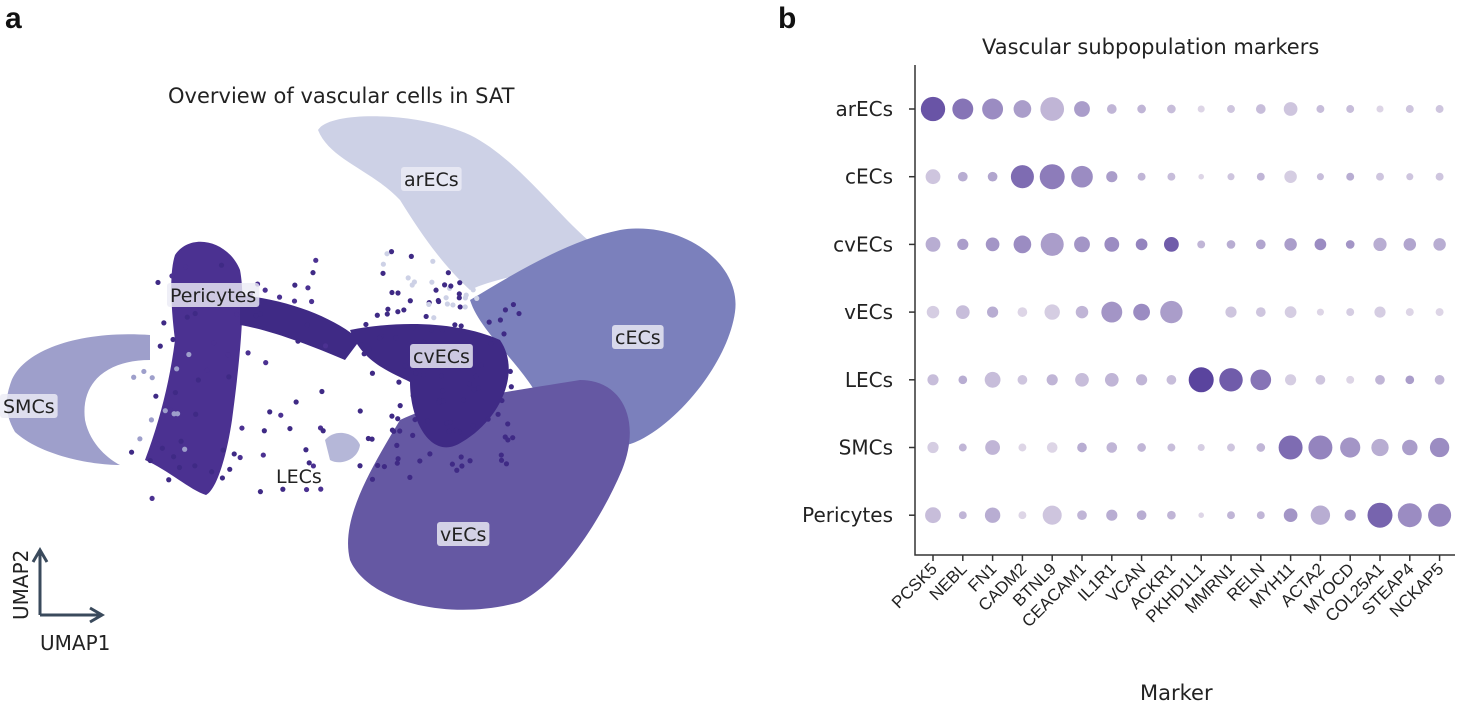 The image size is (1484, 717). Describe the element at coordinates (1112, 447) in the screenshot. I see `dot-SMCs-IL1R1` at that location.